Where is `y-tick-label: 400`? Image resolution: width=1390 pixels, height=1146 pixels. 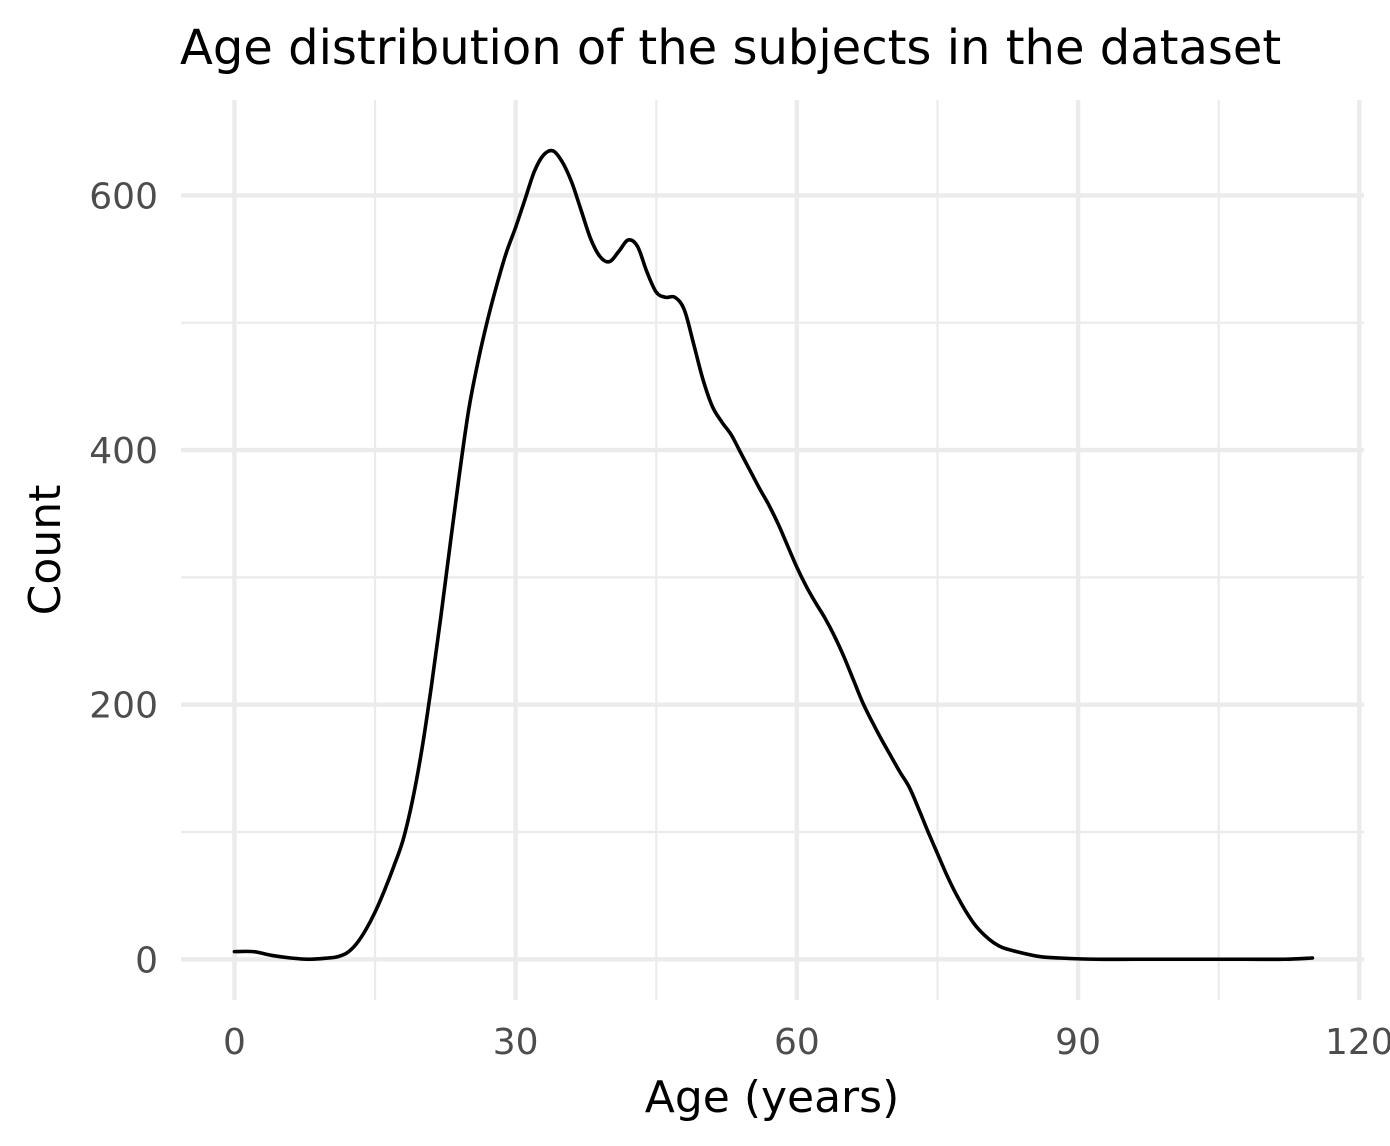
y-tick-label: 400 is located at coordinates (123, 451).